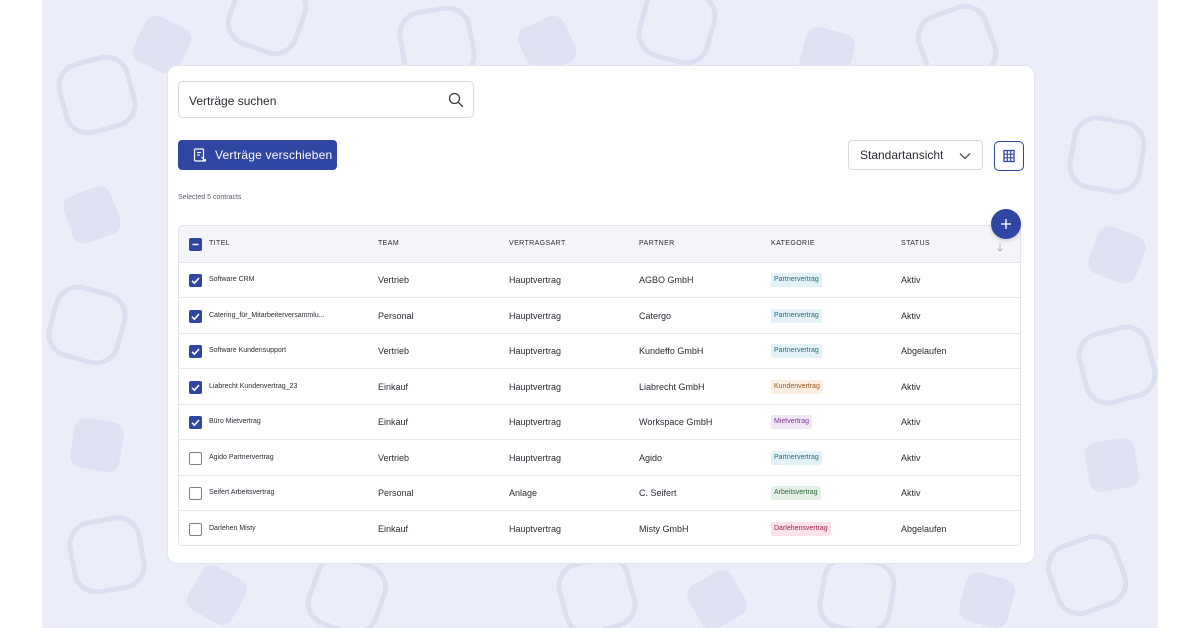  I want to click on plus-icon, so click(1006, 224).